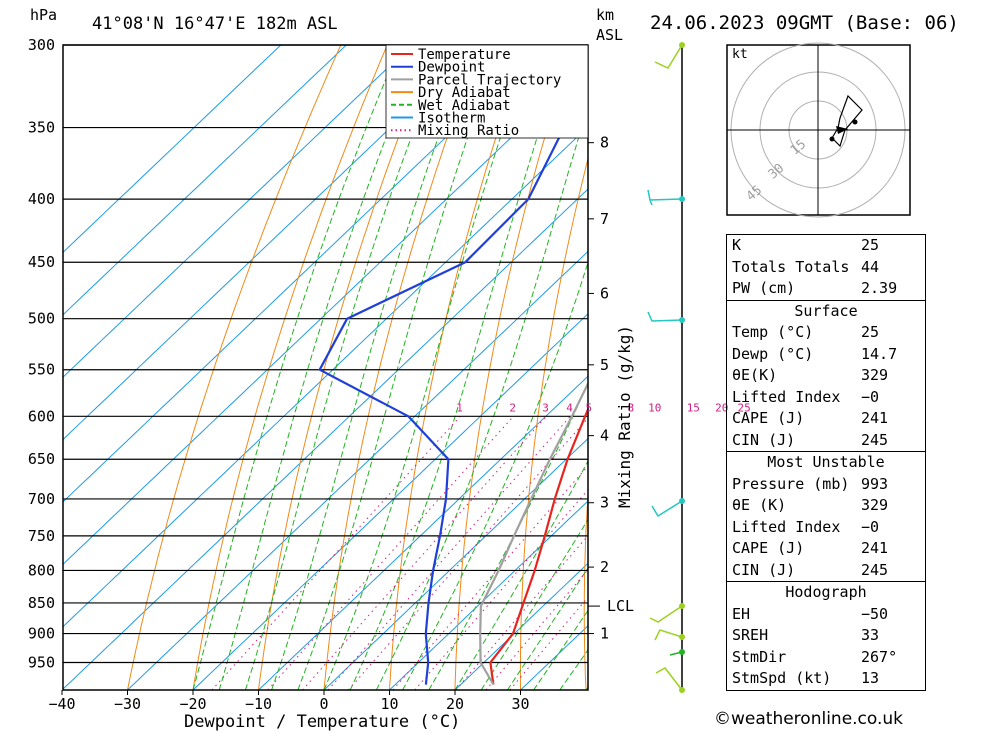  I want to click on copyright-link: ©weatheronline.co.uk, so click(809, 719).